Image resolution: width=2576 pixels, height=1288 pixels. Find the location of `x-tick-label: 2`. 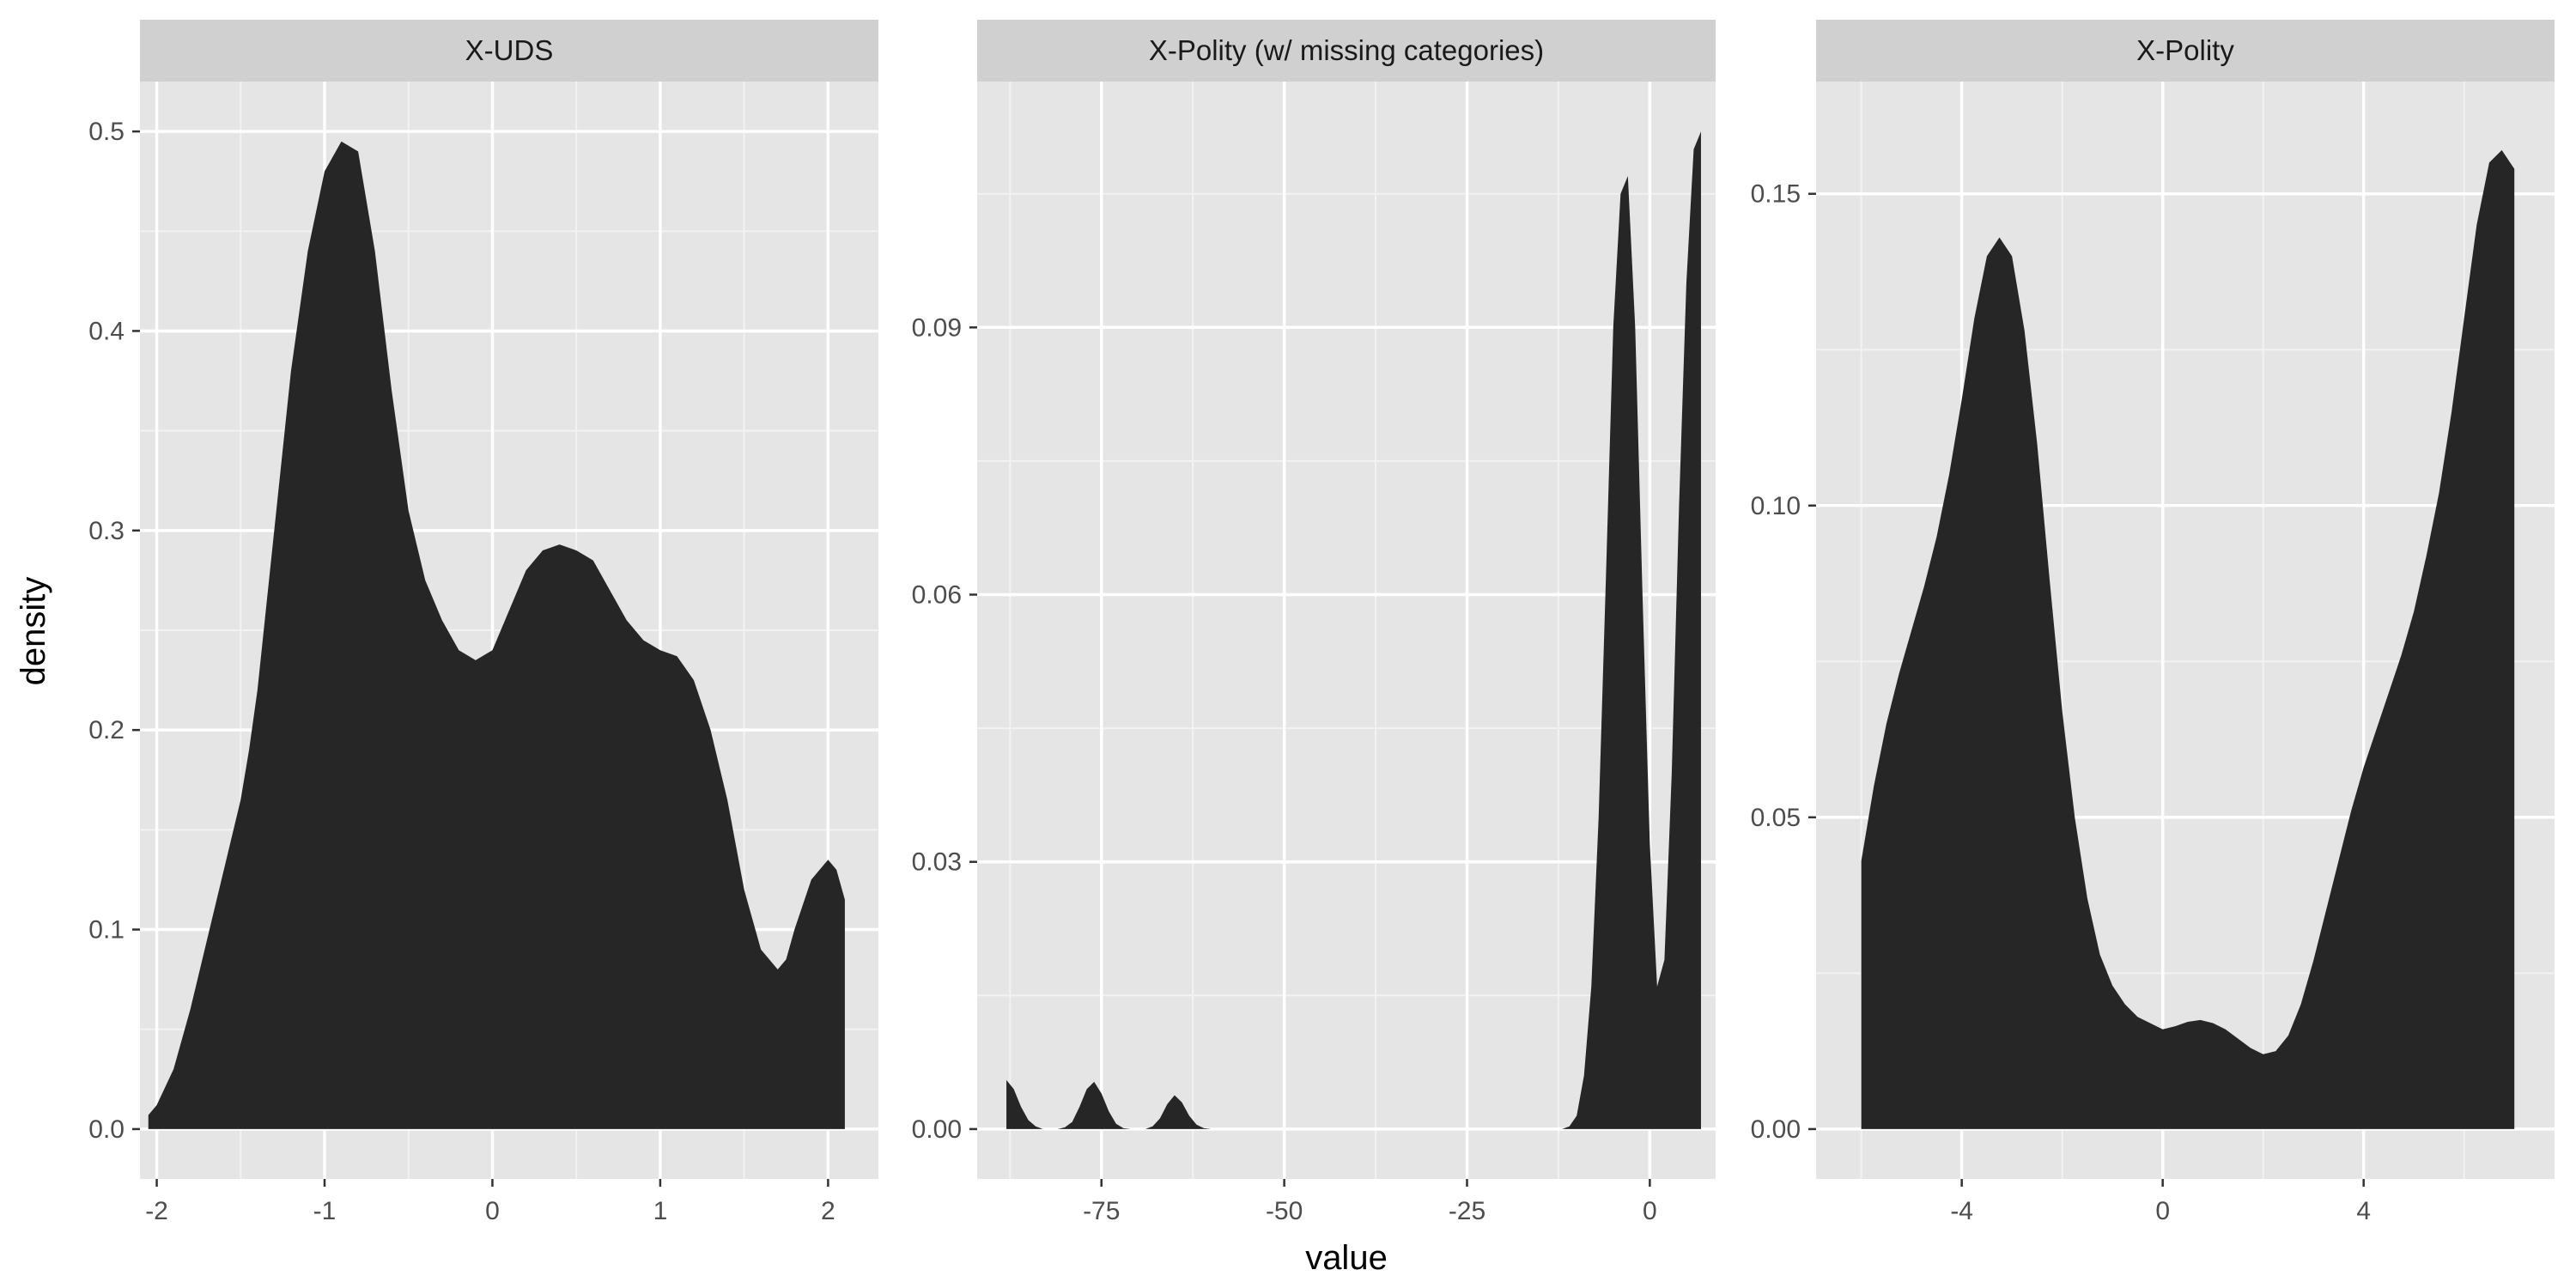

x-tick-label: 2 is located at coordinates (828, 1211).